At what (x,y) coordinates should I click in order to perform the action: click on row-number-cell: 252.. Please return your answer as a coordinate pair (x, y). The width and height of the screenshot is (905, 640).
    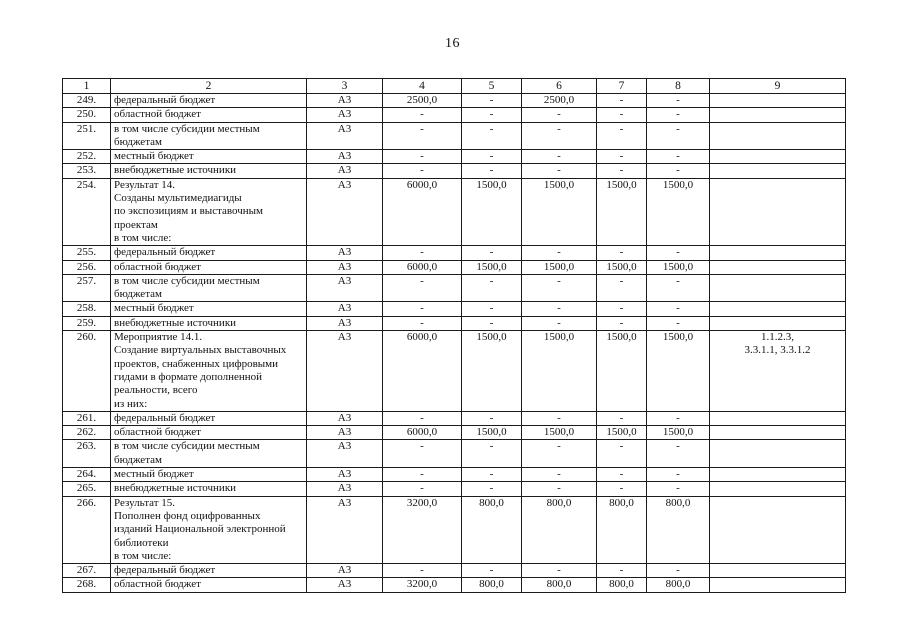
    Looking at the image, I should click on (86, 157).